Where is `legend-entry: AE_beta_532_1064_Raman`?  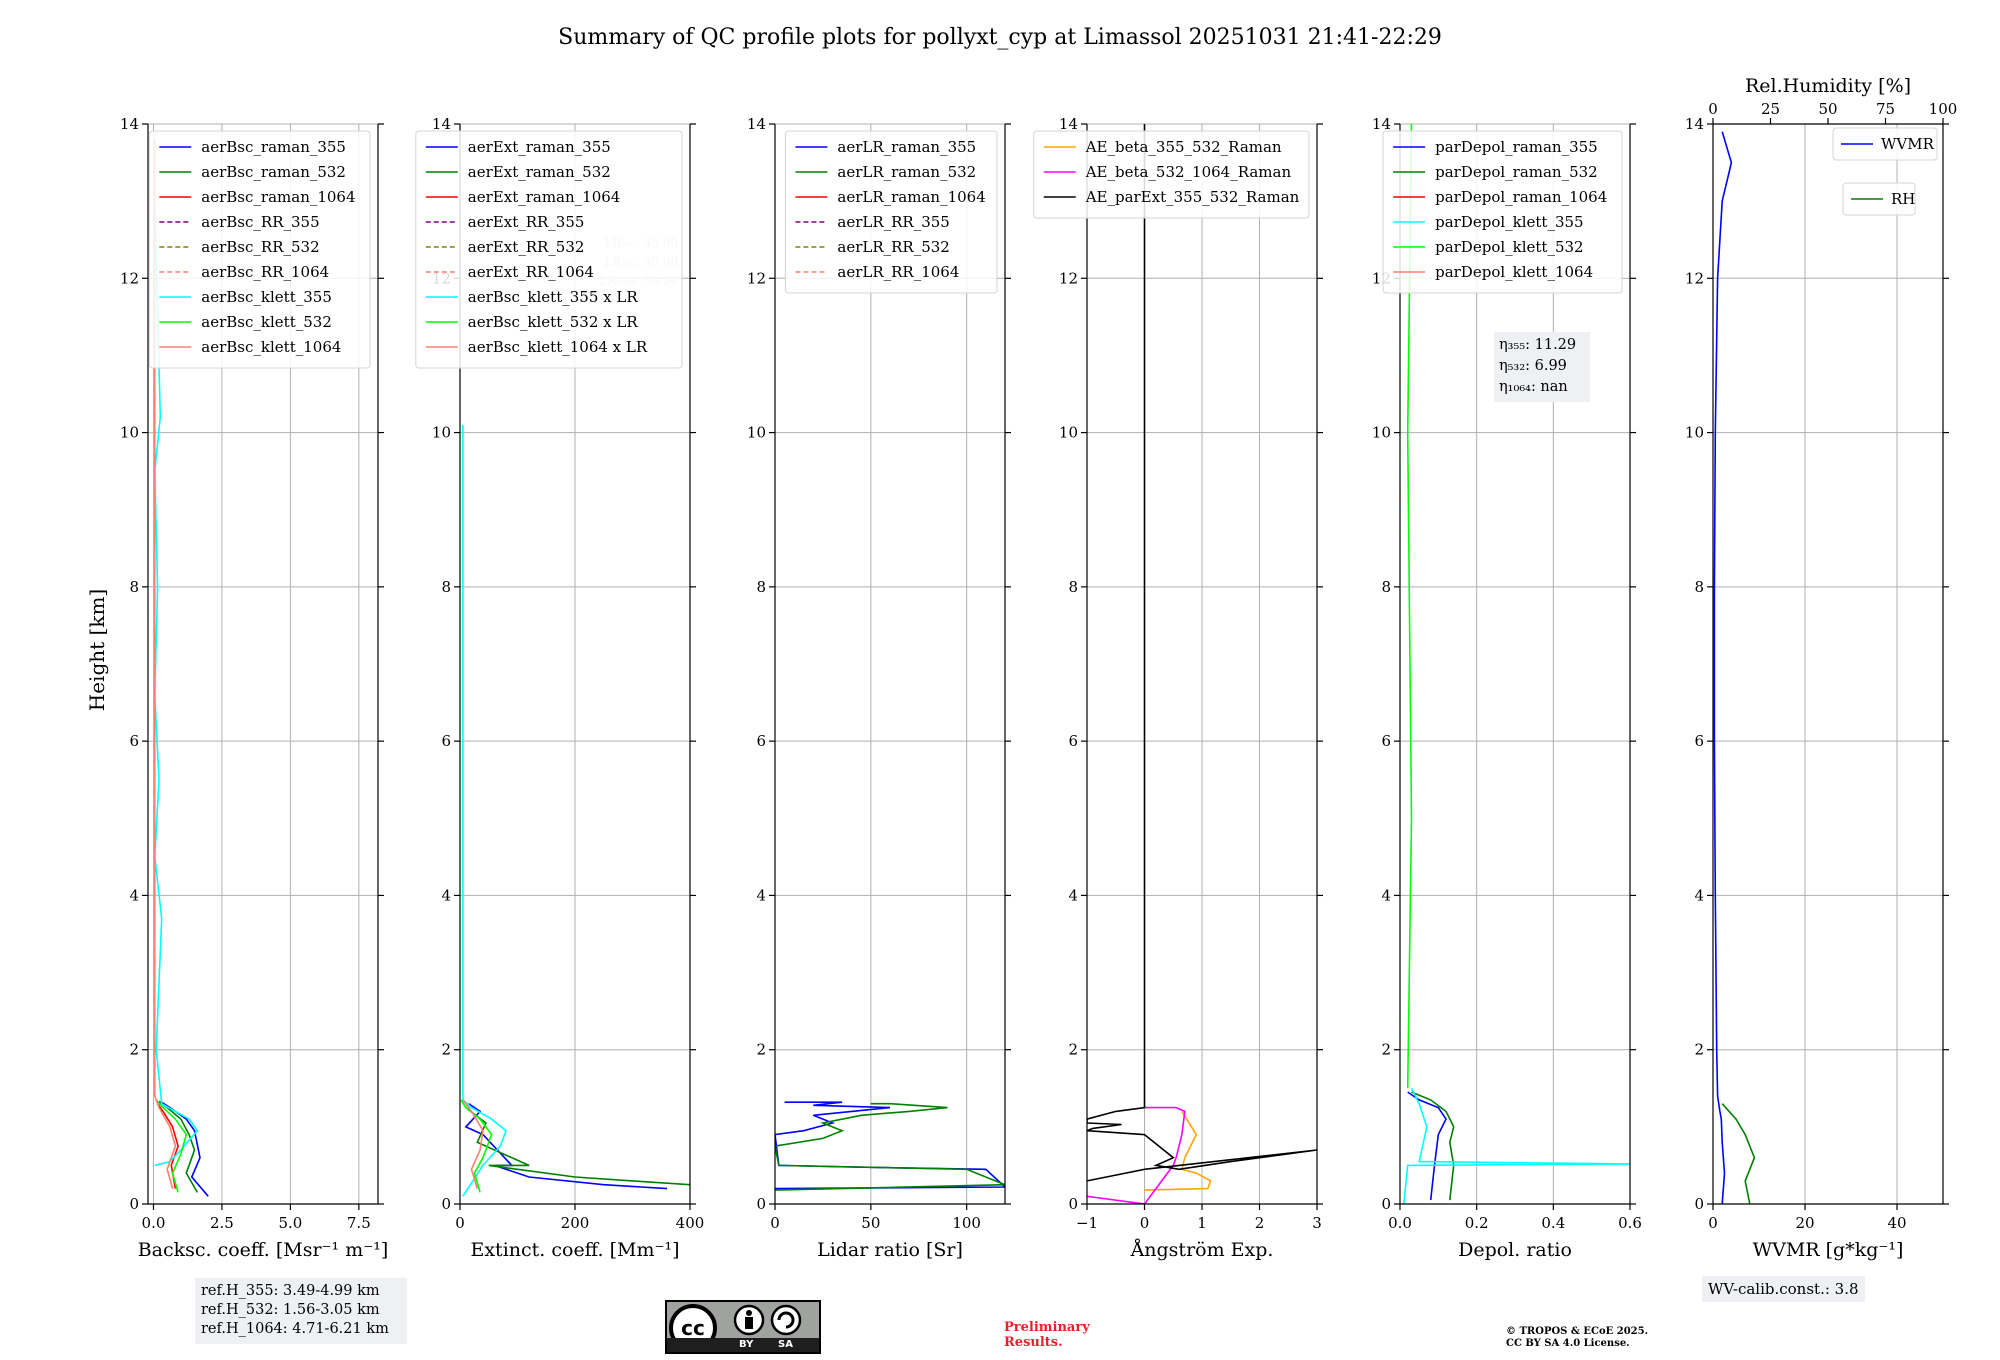
legend-entry: AE_beta_532_1064_Raman is located at coordinates (1188, 172).